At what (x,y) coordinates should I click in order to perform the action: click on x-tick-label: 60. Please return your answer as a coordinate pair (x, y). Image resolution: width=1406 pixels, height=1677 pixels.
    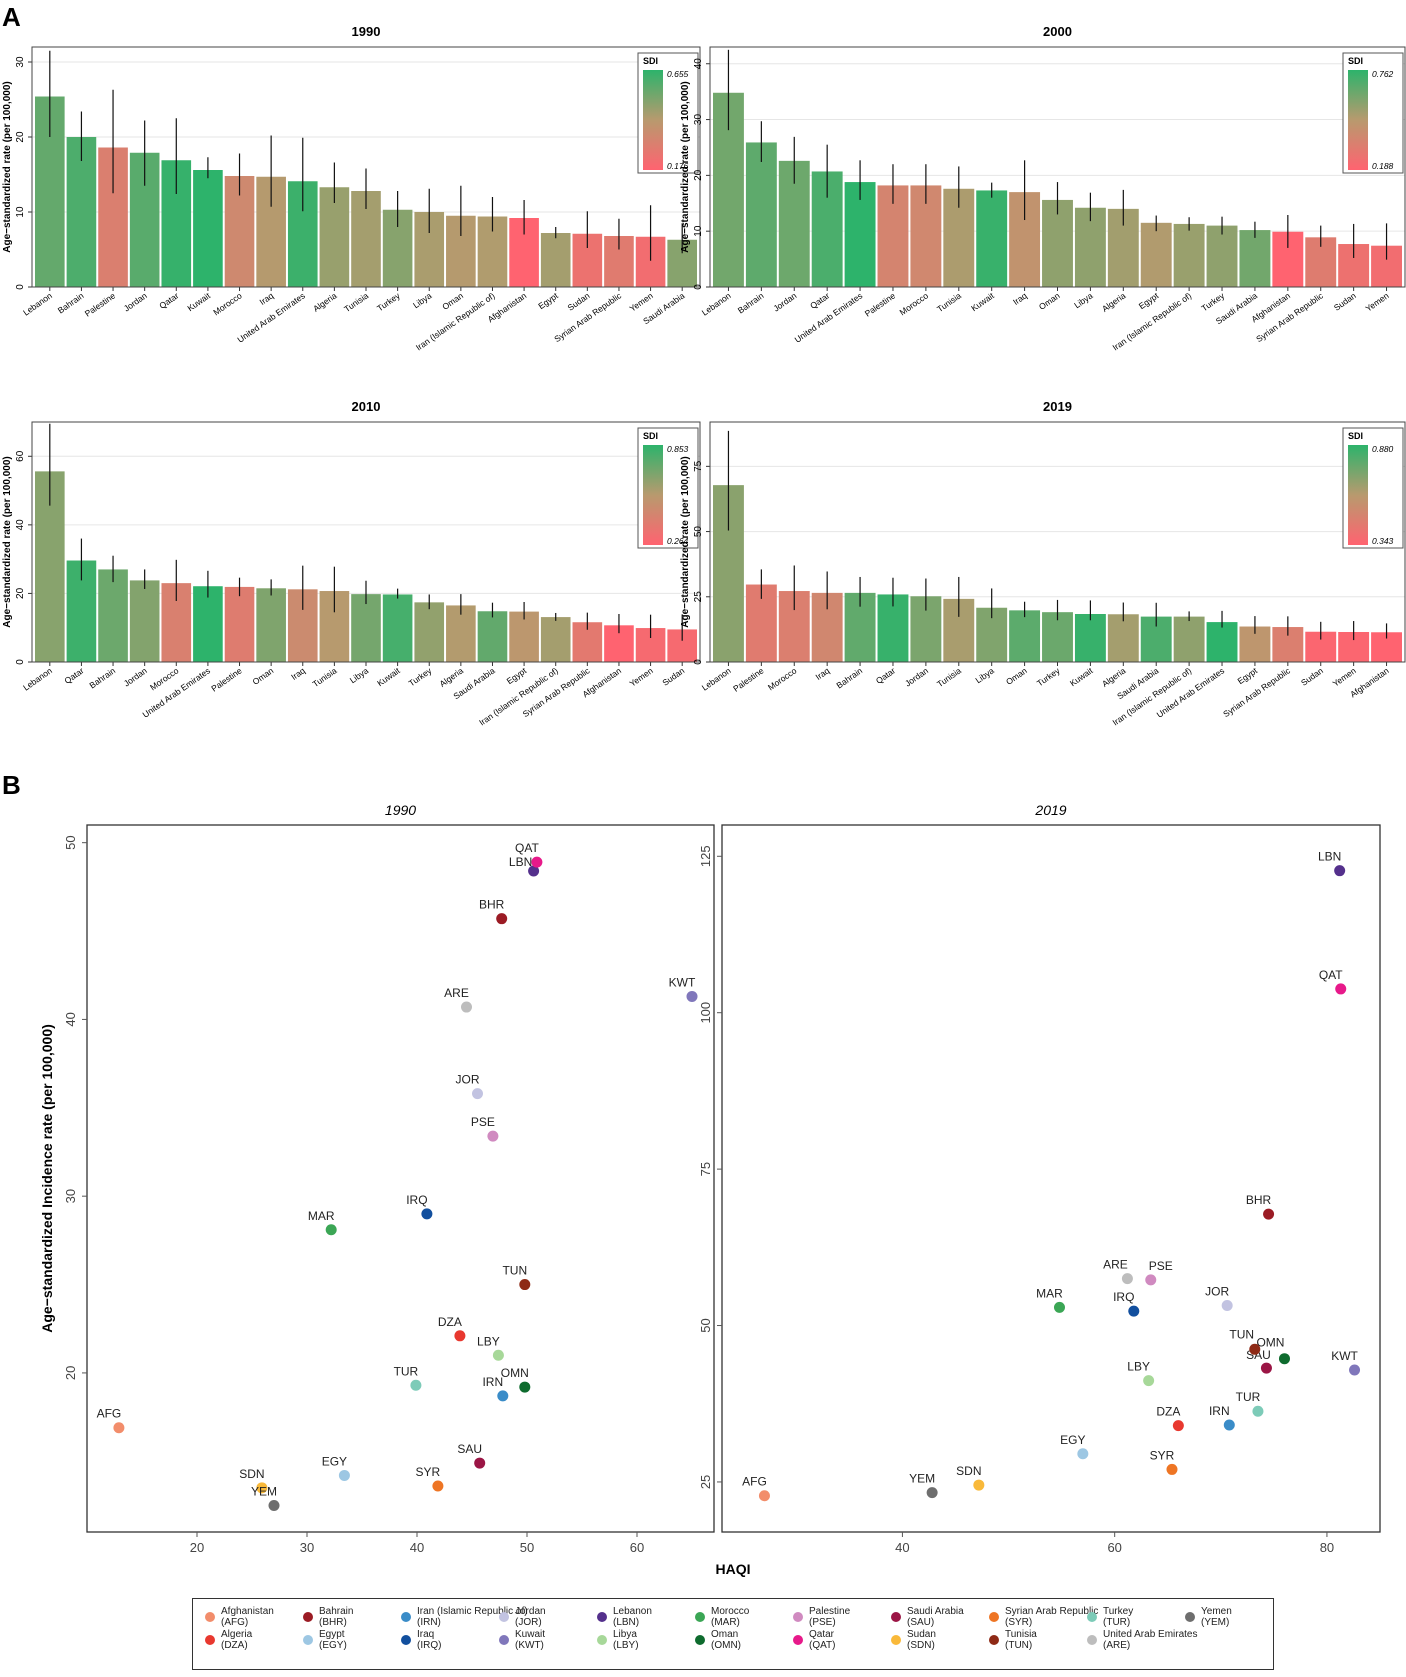
    Looking at the image, I should click on (1114, 1547).